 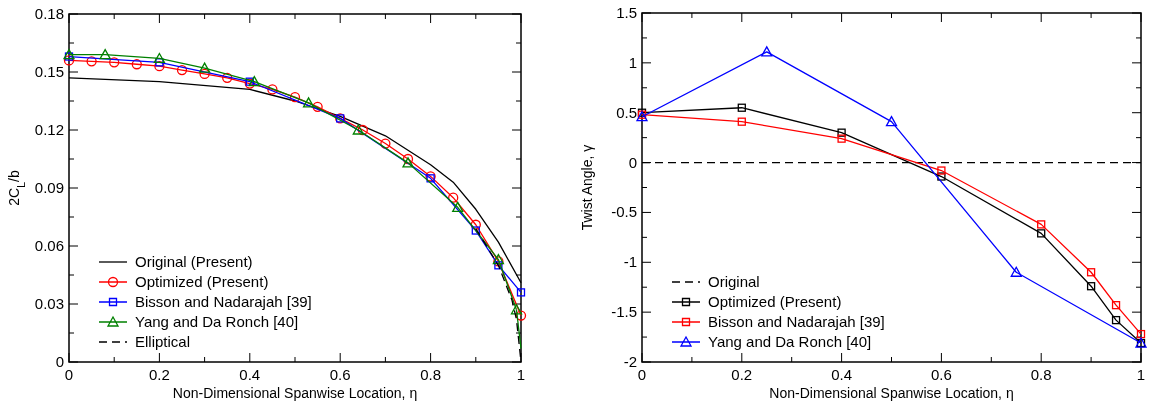 I want to click on y-tick-label: 0.06, so click(x=49, y=245).